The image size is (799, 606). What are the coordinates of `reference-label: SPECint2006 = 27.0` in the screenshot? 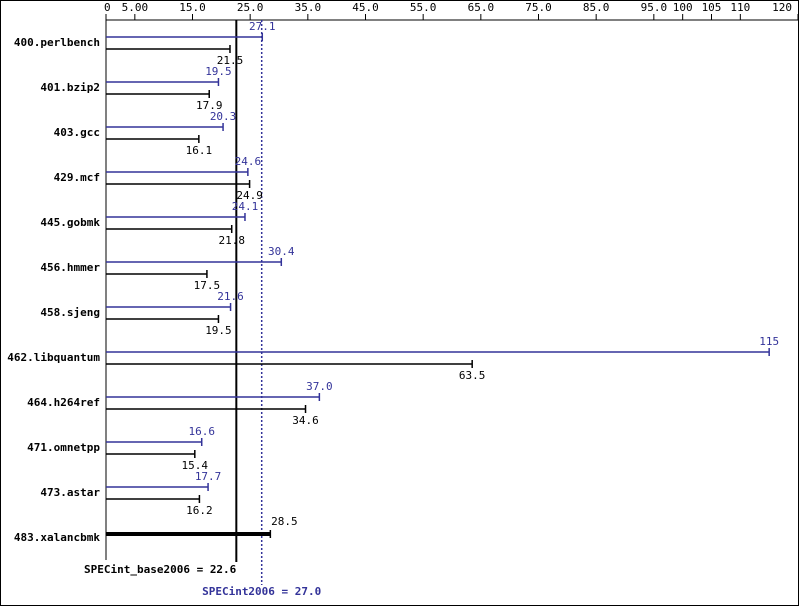 It's located at (261, 591).